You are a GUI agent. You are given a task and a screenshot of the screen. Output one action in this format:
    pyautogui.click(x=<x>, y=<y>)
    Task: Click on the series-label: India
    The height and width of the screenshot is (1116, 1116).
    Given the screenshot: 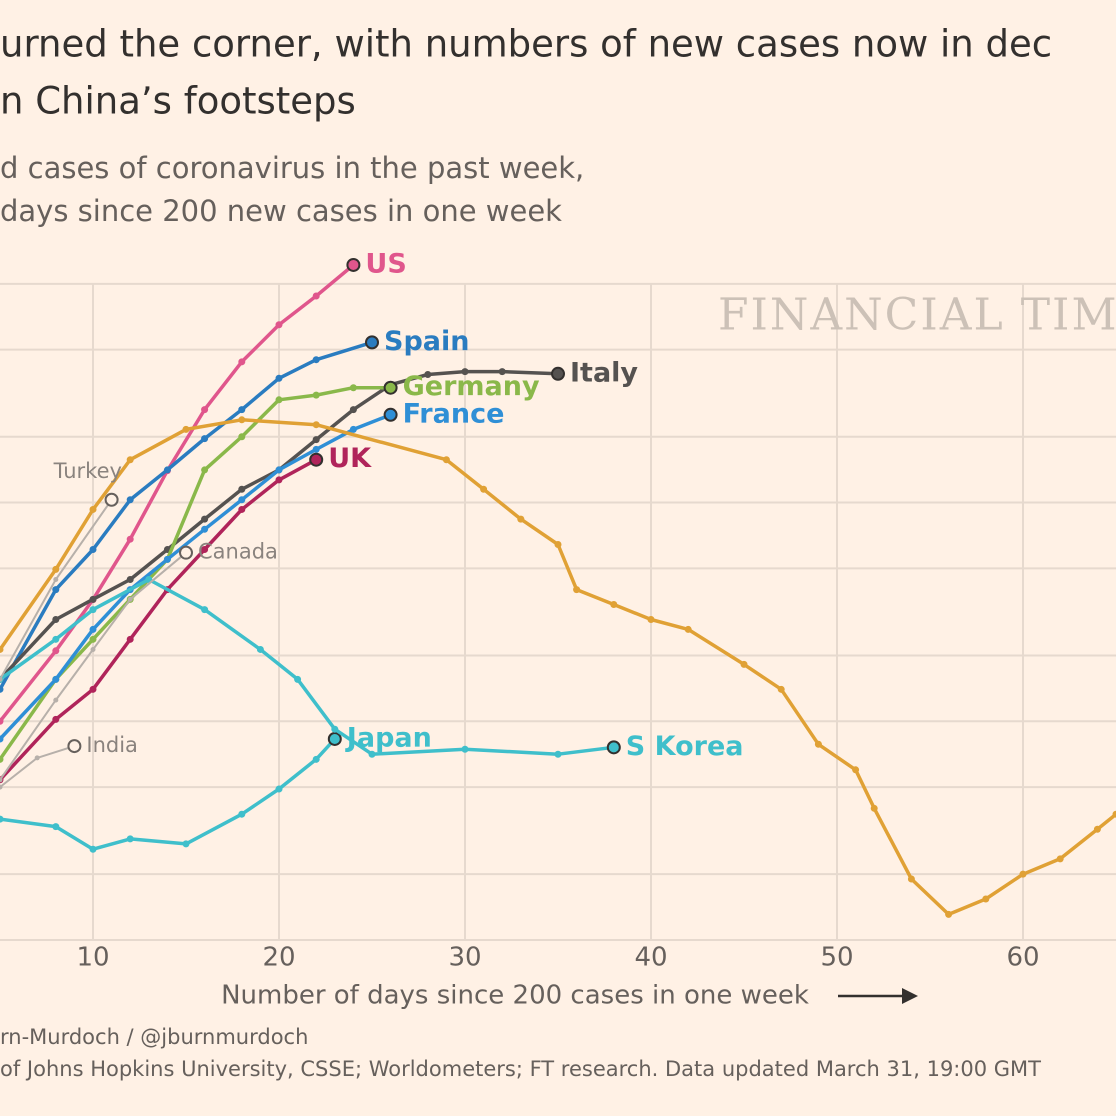 What is the action you would take?
    pyautogui.click(x=112, y=745)
    